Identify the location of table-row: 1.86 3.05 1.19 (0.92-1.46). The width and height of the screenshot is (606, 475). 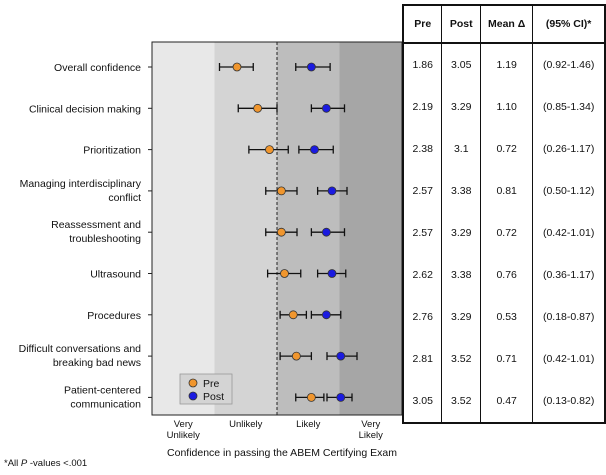
(504, 64).